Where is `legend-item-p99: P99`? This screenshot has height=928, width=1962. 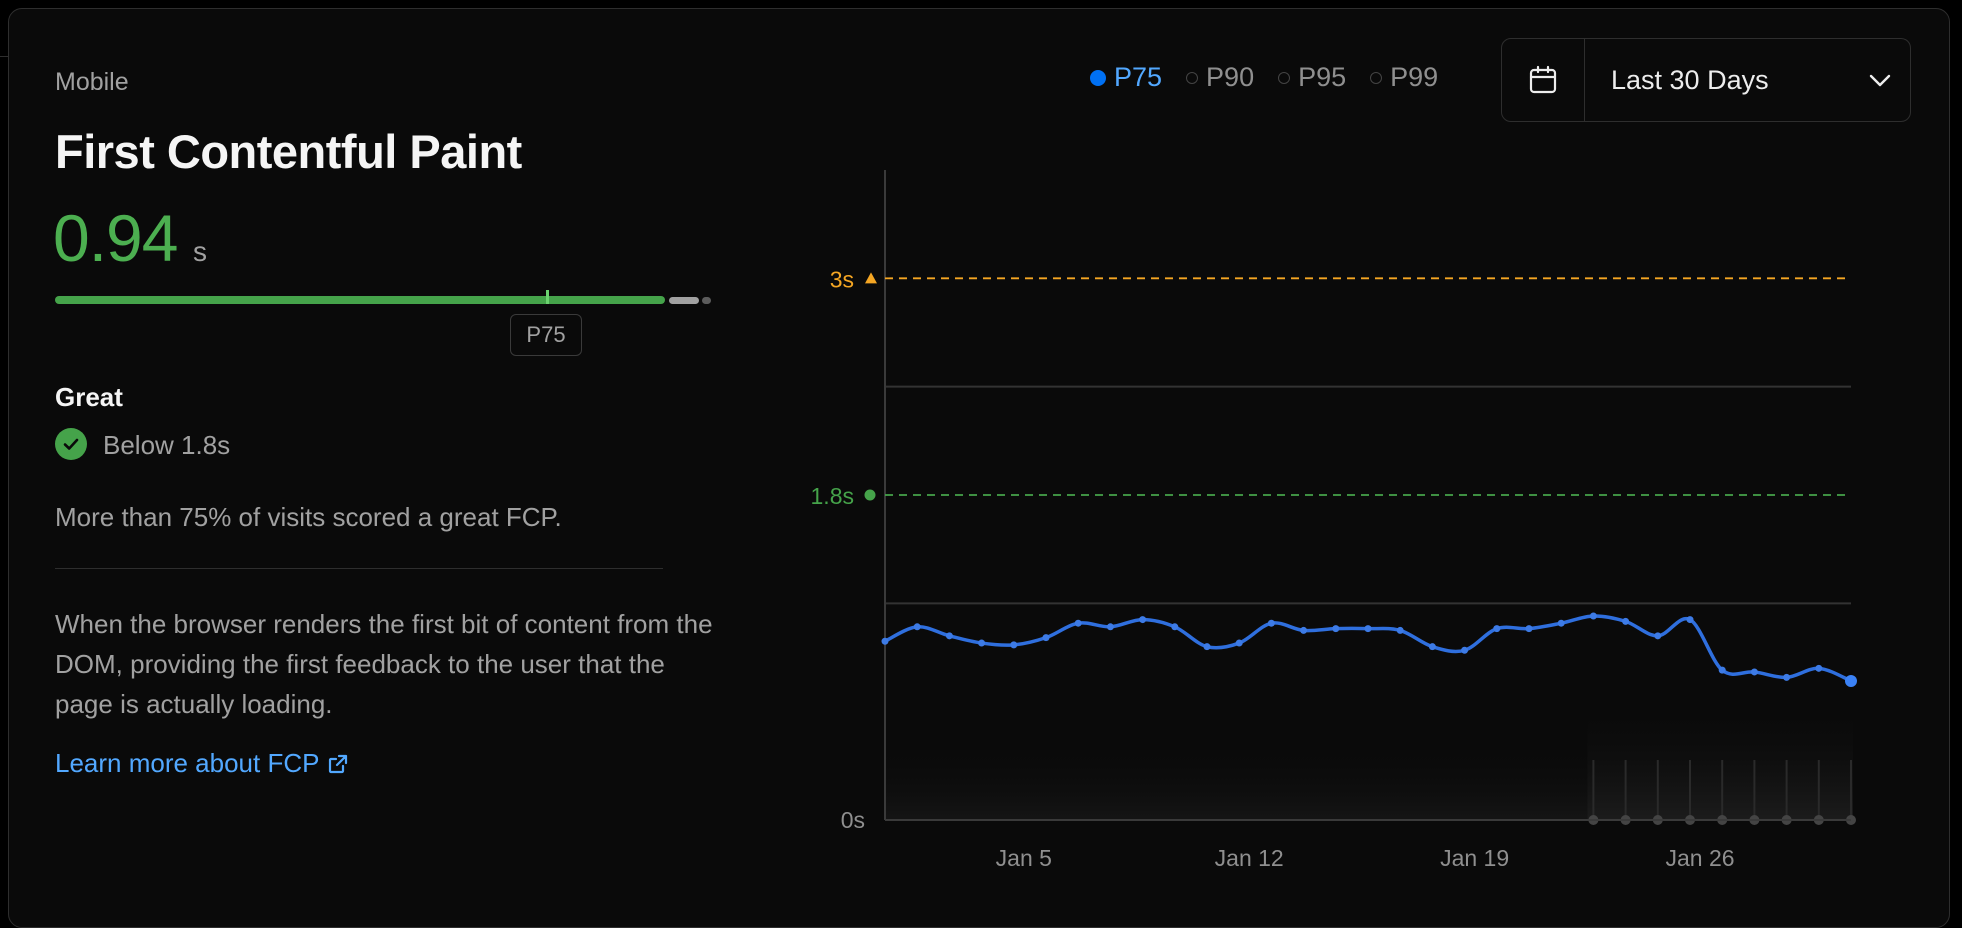 legend-item-p99: P99 is located at coordinates (1404, 77).